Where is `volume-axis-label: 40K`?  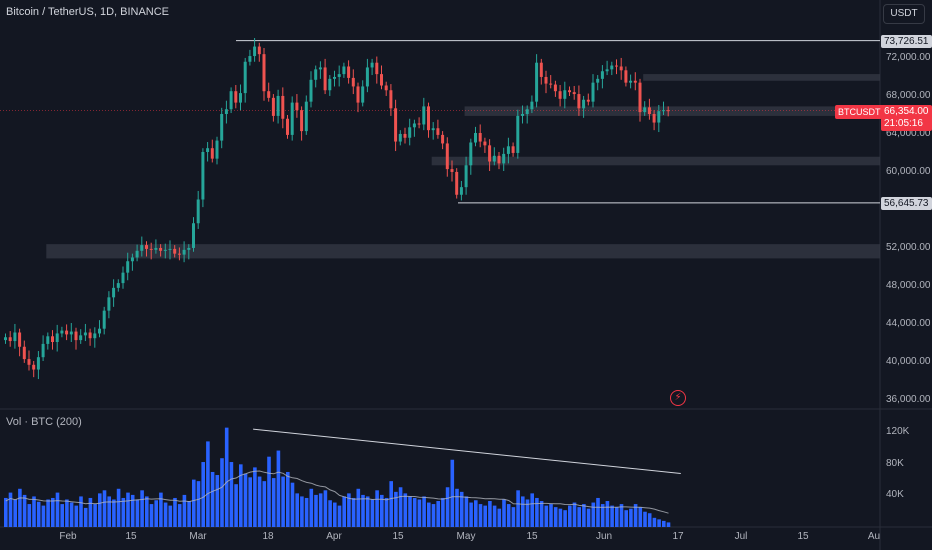 volume-axis-label: 40K is located at coordinates (895, 494).